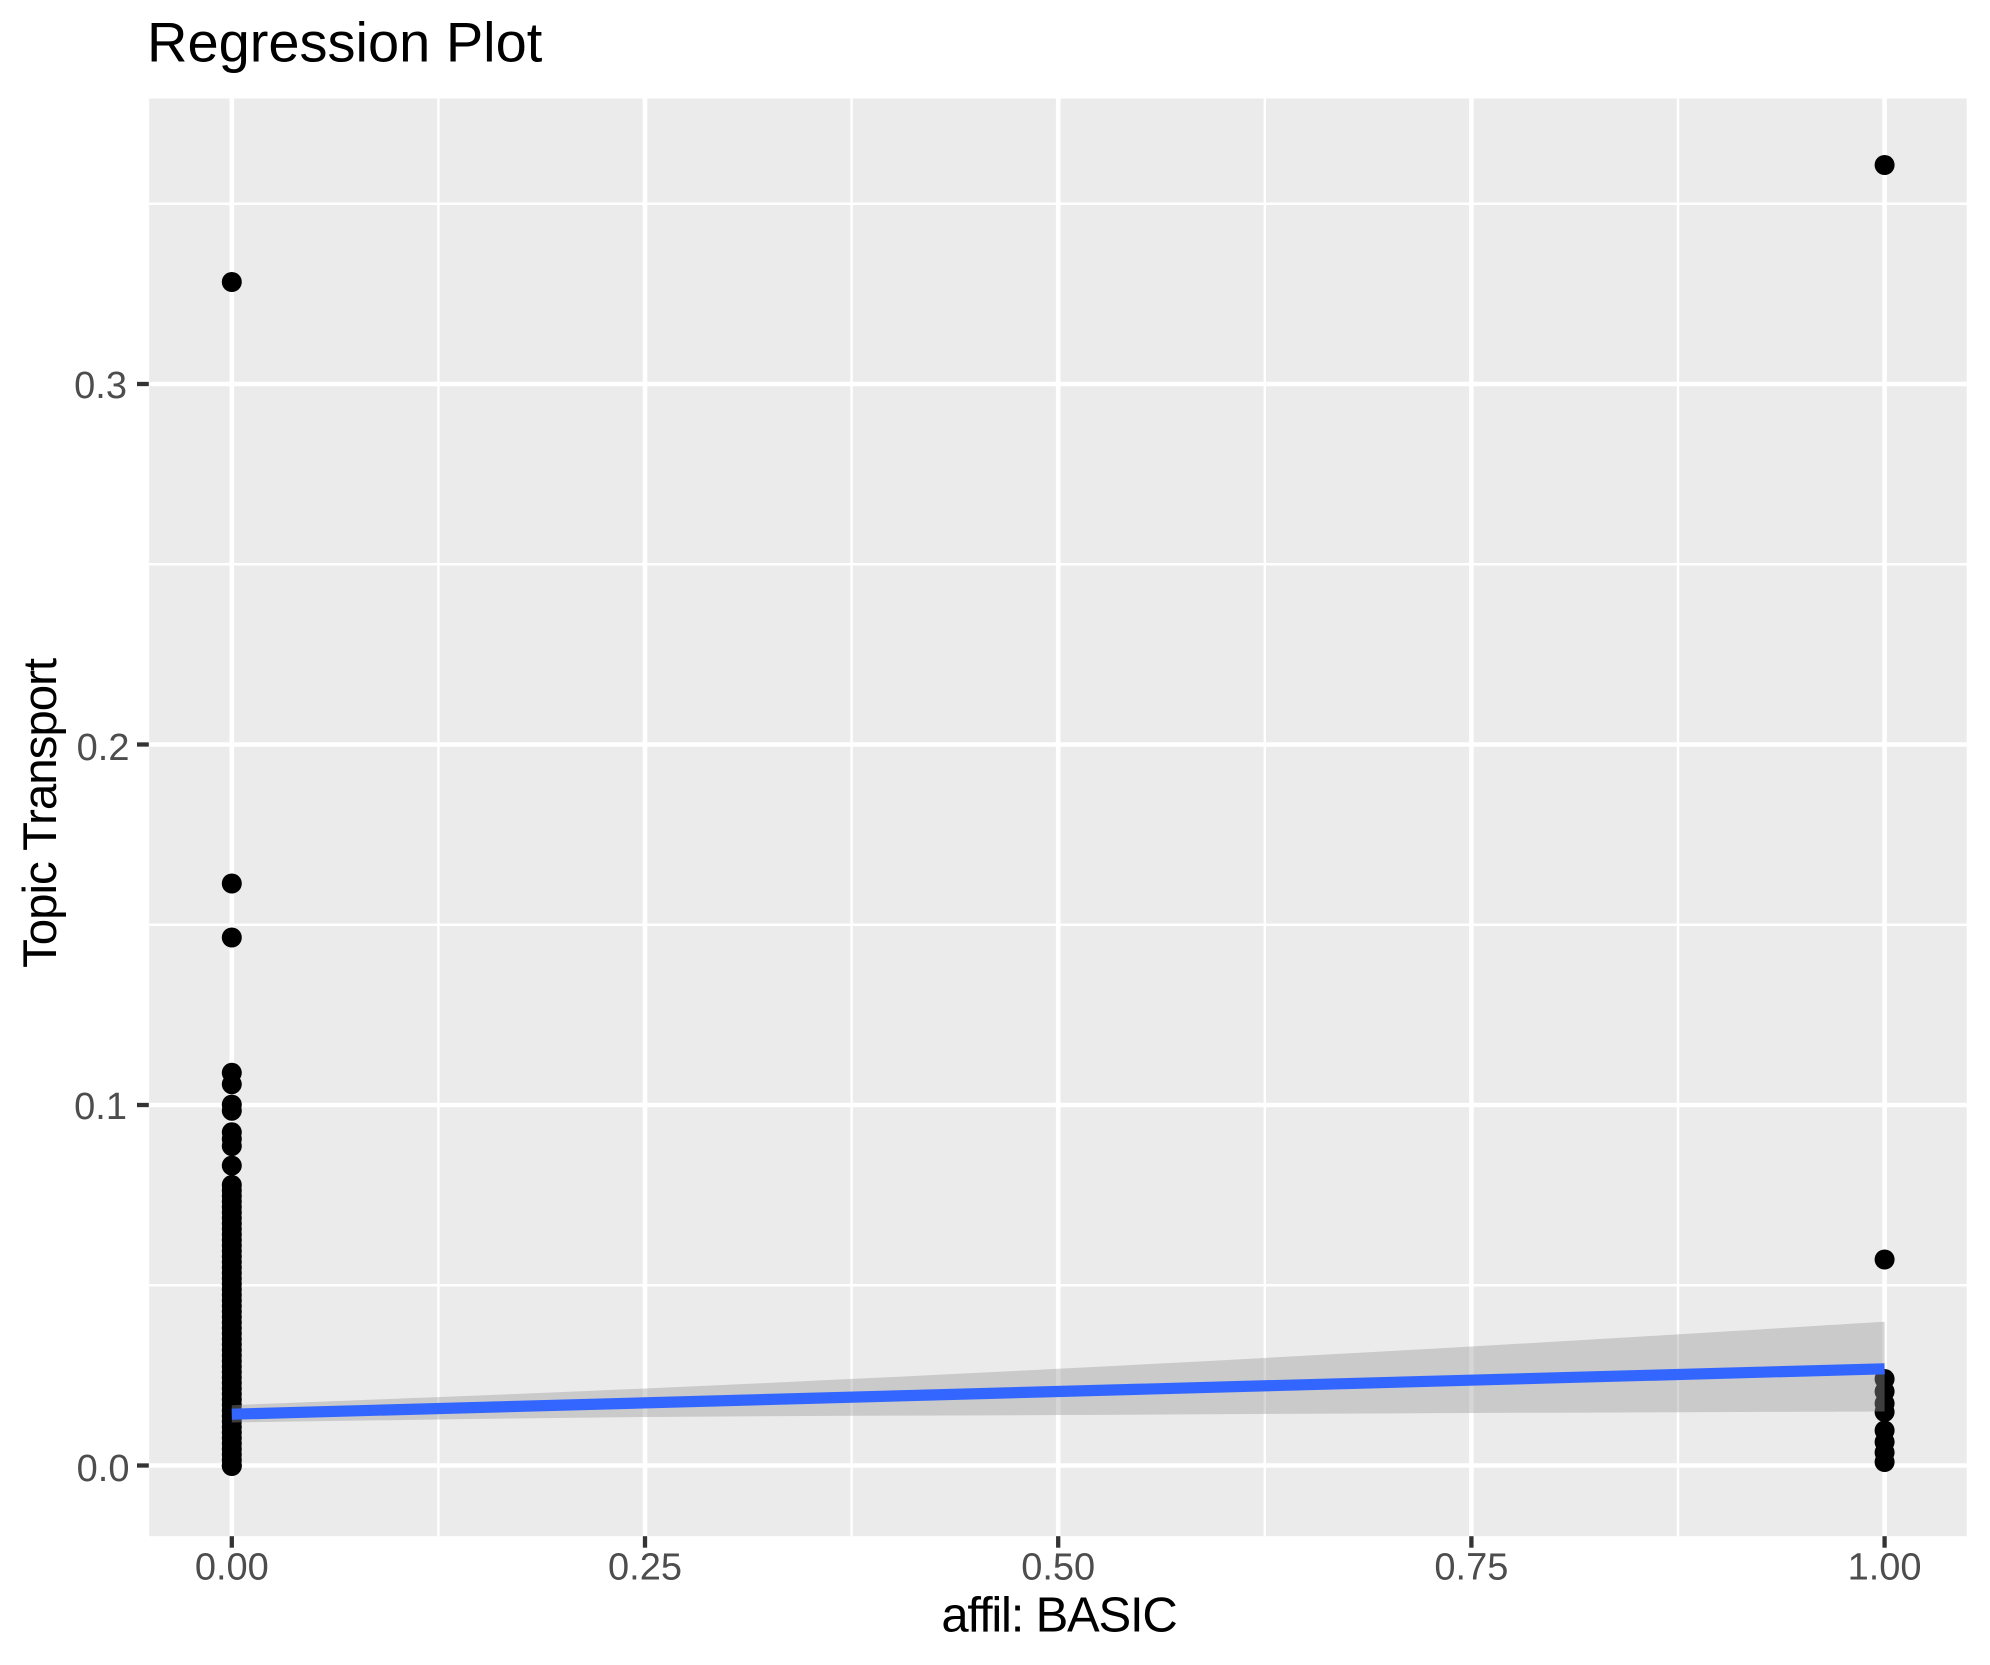  I want to click on svg-text: 0.0, so click(103, 1469).